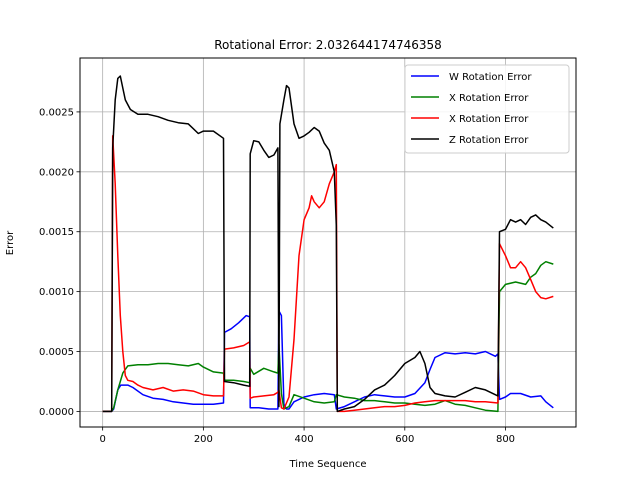  Describe the element at coordinates (404, 439) in the screenshot. I see `x-tick-label: 600` at that location.